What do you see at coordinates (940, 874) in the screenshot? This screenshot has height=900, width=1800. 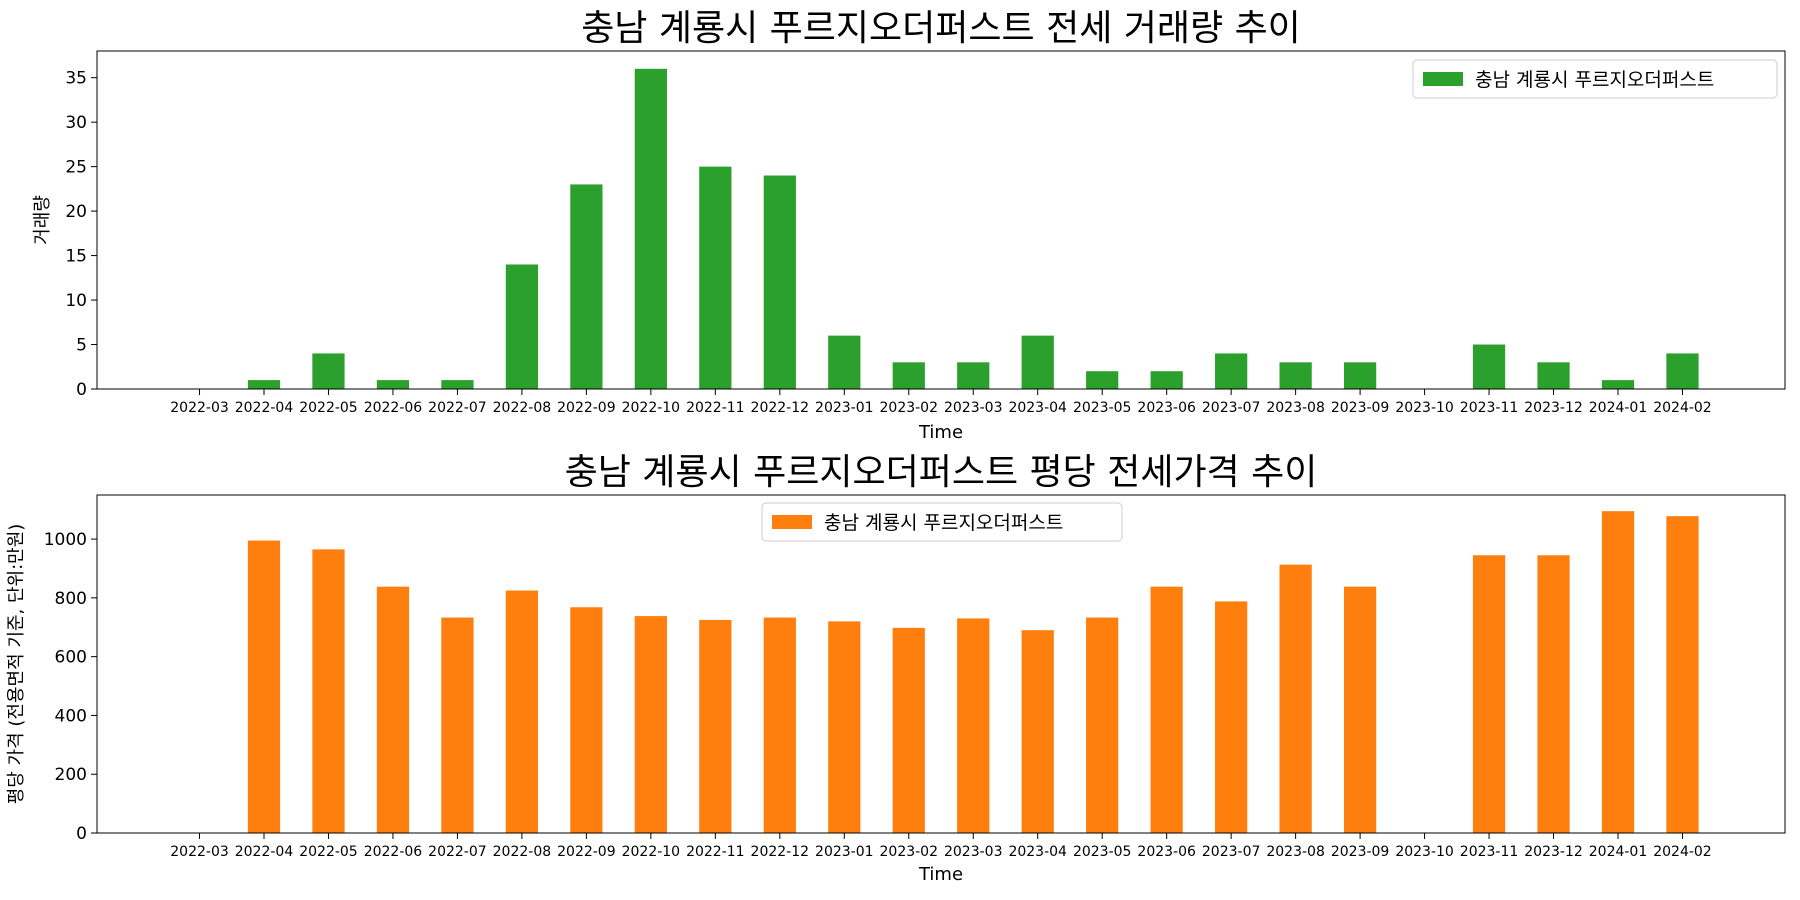 I see `x-axis-label: Time` at bounding box center [940, 874].